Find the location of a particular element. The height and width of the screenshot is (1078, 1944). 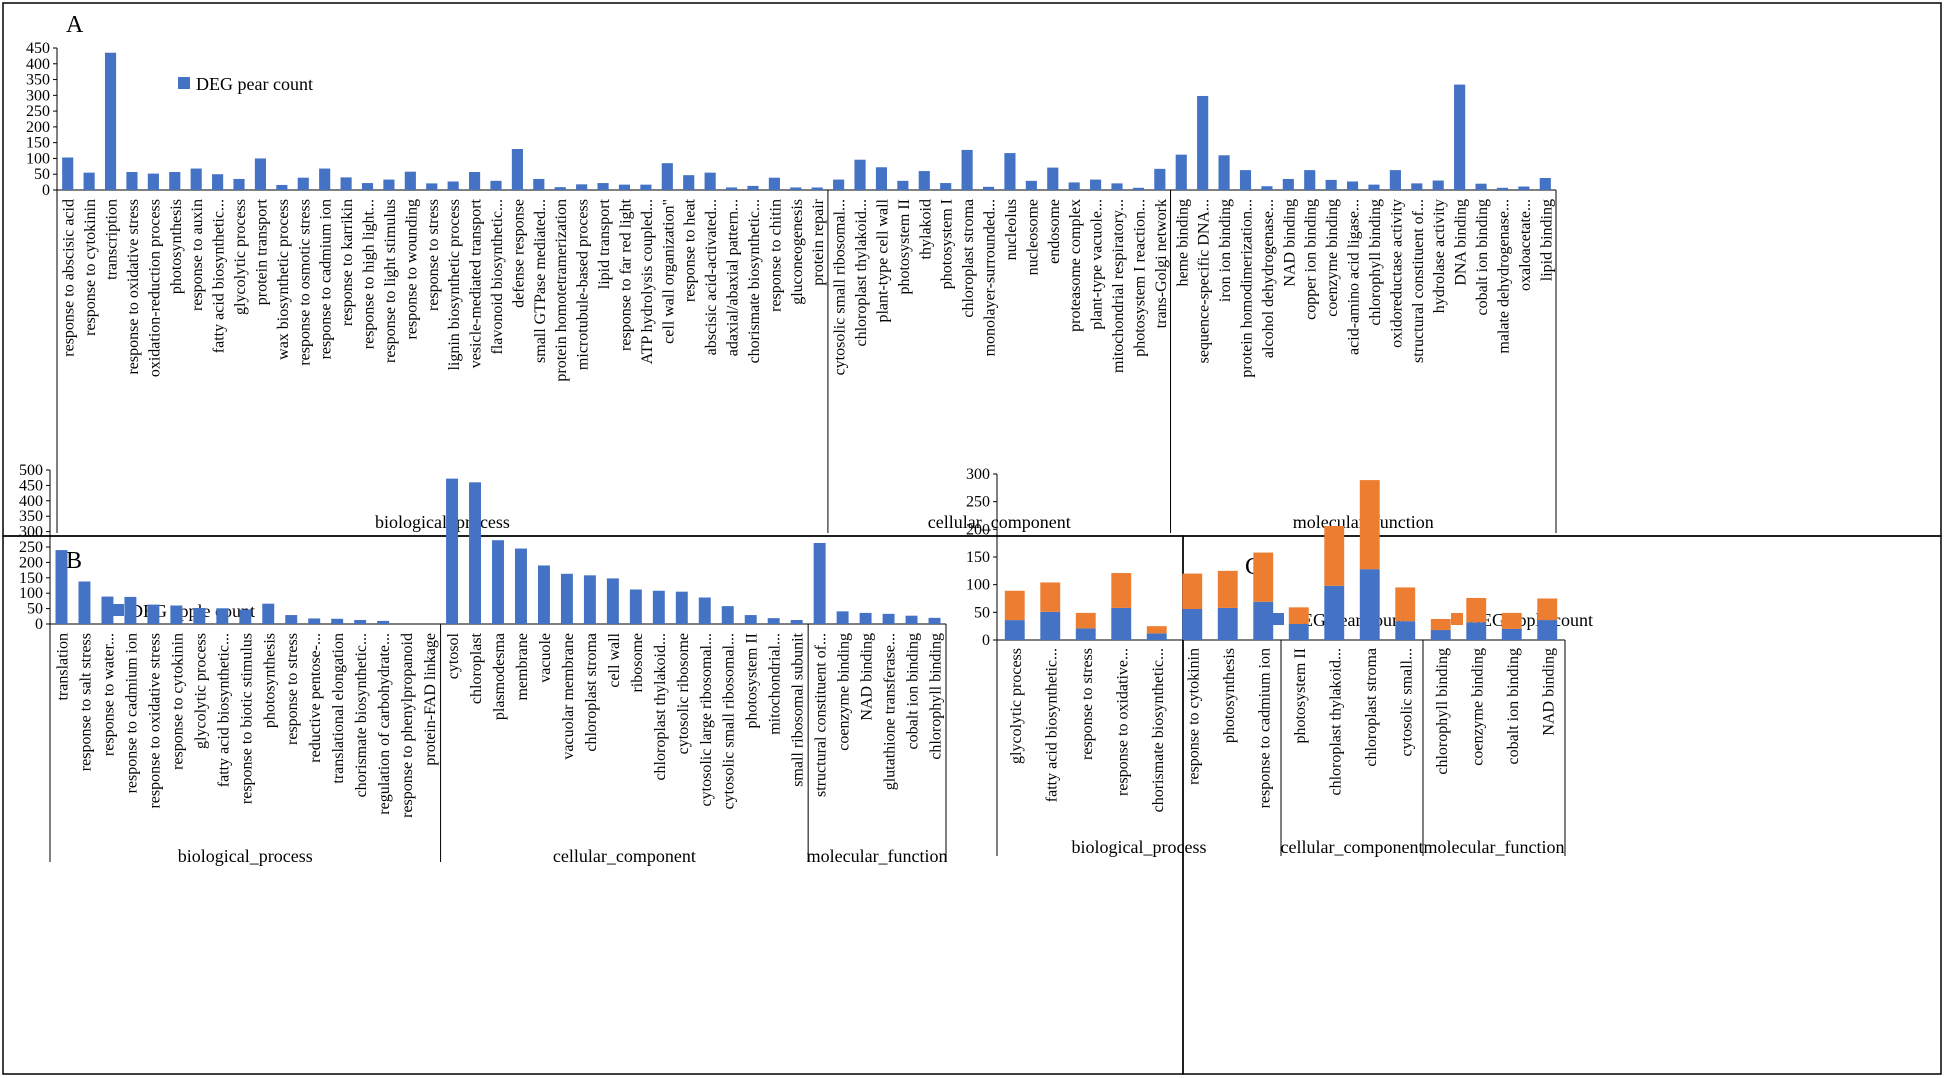

legend-c-apple-swatch is located at coordinates (1457, 619).